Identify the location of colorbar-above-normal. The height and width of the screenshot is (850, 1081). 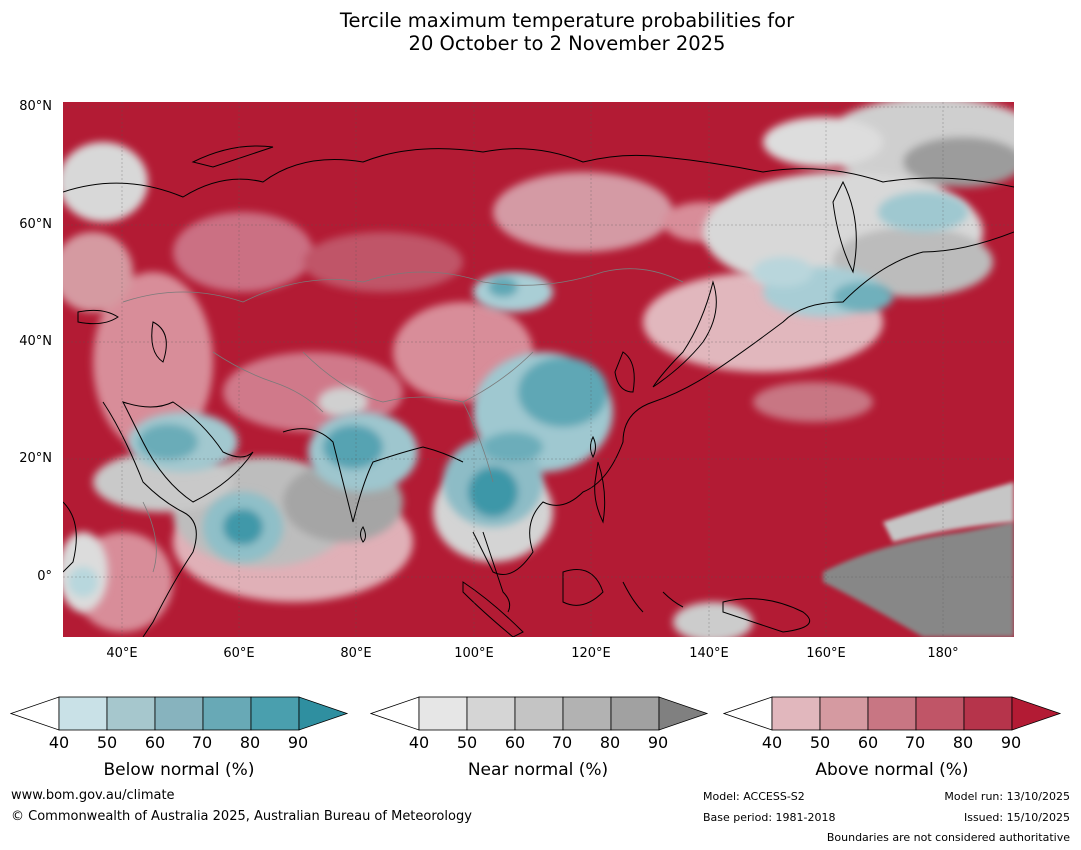
(892, 713).